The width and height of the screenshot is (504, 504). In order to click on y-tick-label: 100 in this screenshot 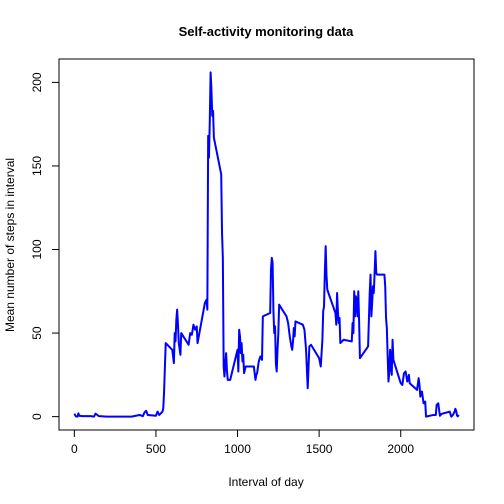, I will do `click(37, 249)`.